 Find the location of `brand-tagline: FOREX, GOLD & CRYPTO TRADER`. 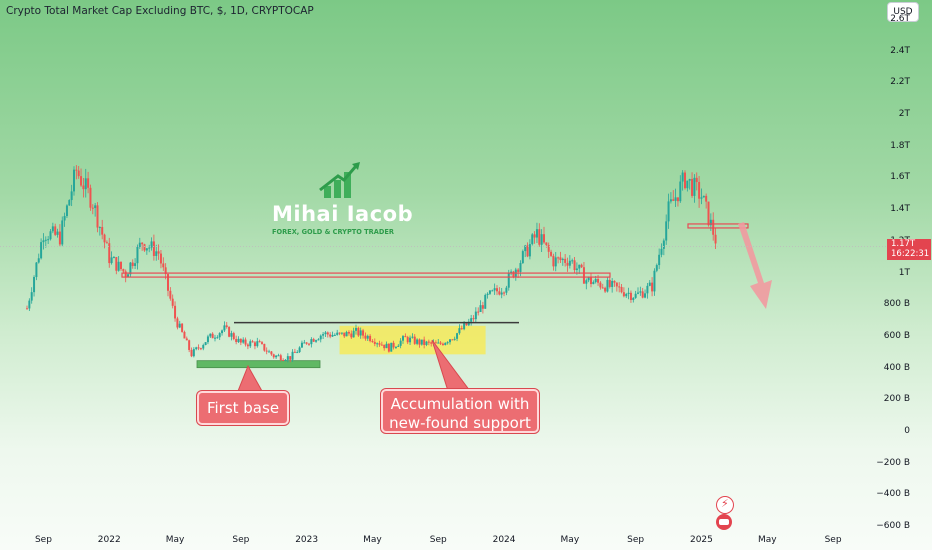

brand-tagline: FOREX, GOLD & CRYPTO TRADER is located at coordinates (333, 232).